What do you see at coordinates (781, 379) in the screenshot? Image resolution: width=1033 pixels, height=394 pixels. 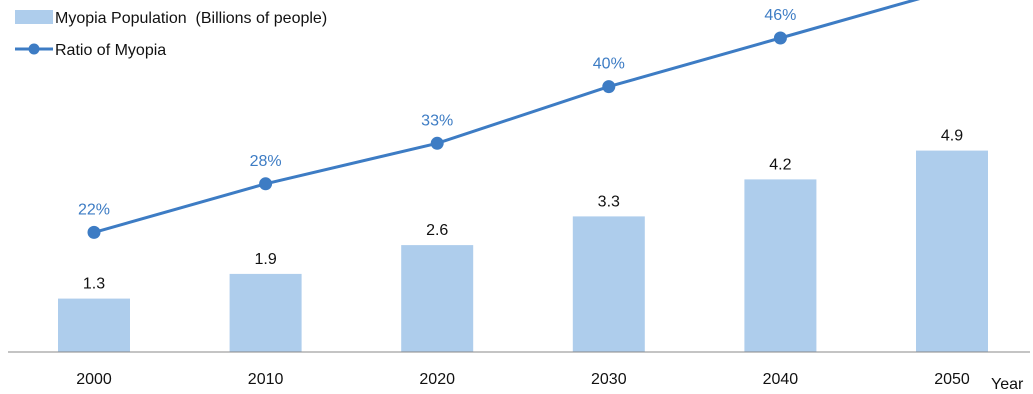 I see `x-tick-label: 2040` at bounding box center [781, 379].